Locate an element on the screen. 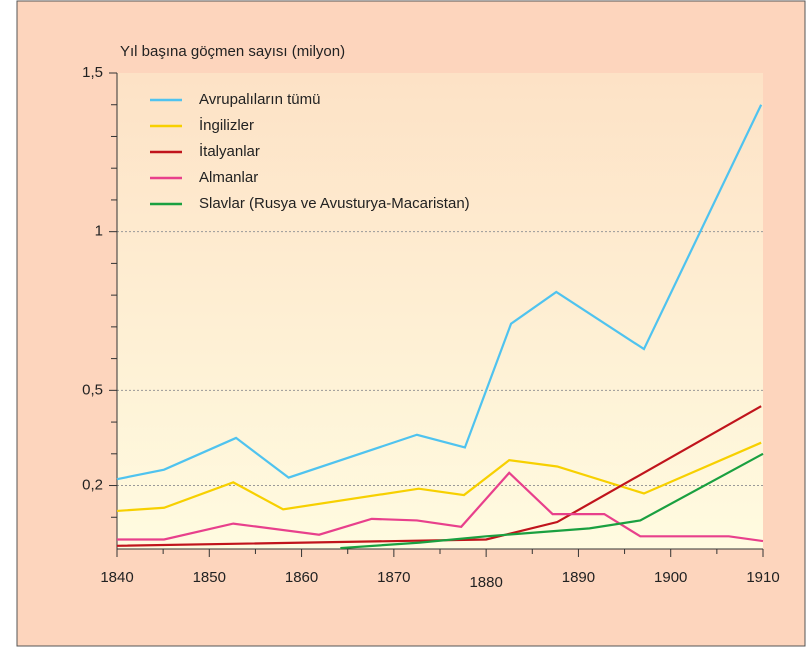  y-tick-label: 0,2 is located at coordinates (92, 485).